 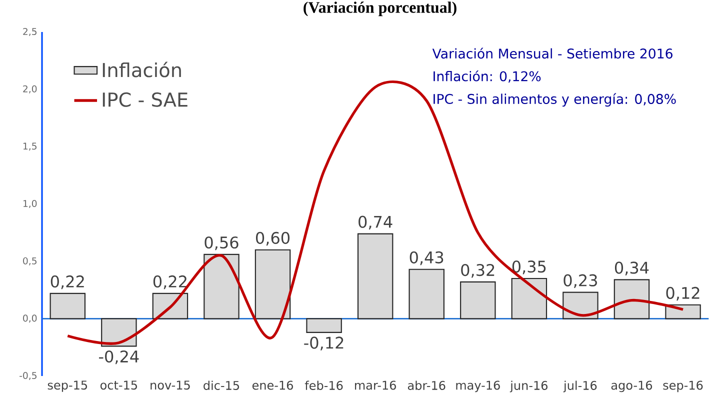 What do you see at coordinates (222, 385) in the screenshot?
I see `x-tick-label: dic-15` at bounding box center [222, 385].